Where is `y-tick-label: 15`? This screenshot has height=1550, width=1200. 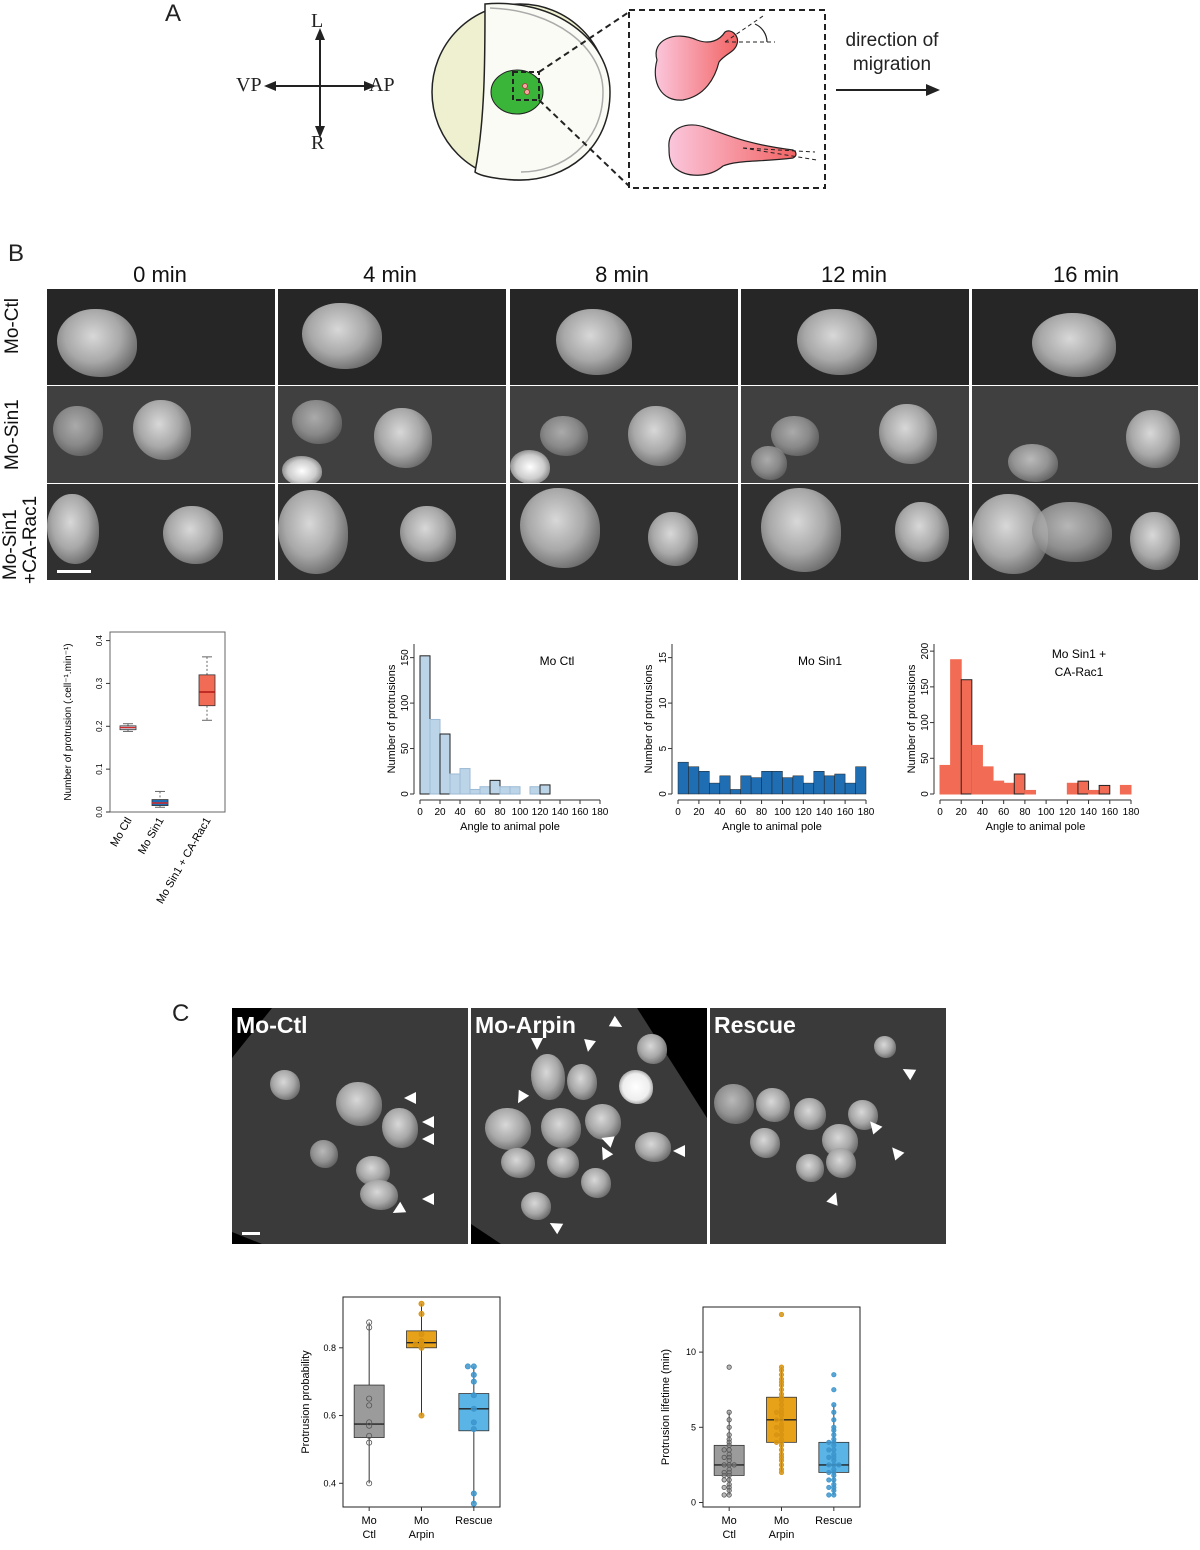 y-tick-label: 15 is located at coordinates (663, 658).